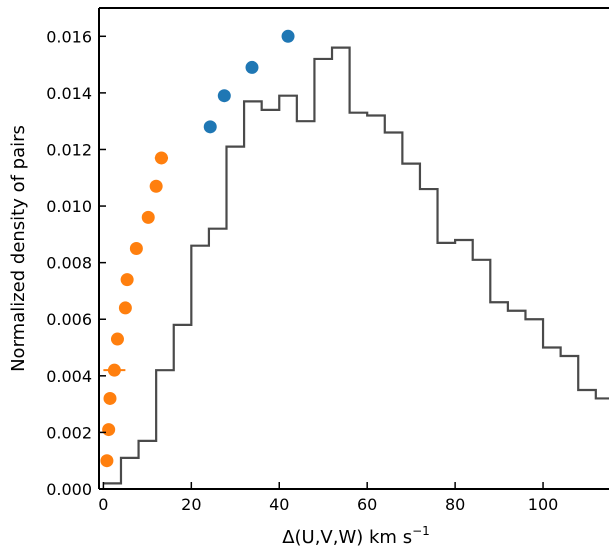  Describe the element at coordinates (279, 504) in the screenshot. I see `x-tick-label-2: 40` at that location.